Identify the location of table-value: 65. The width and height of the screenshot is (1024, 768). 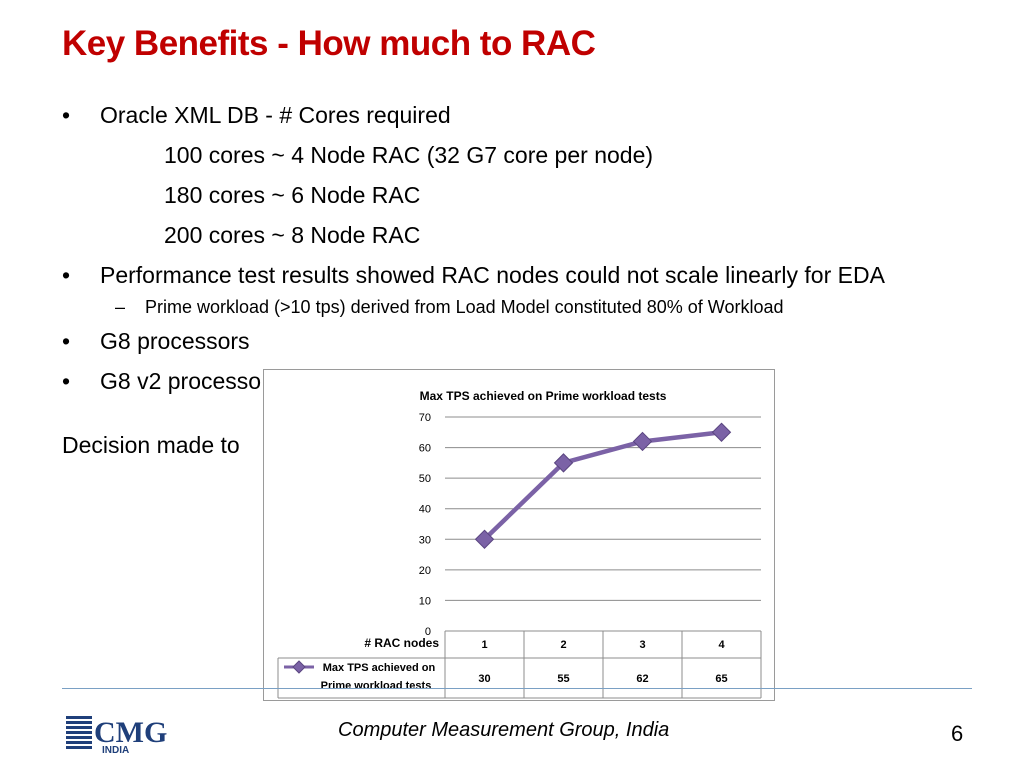
(721, 679).